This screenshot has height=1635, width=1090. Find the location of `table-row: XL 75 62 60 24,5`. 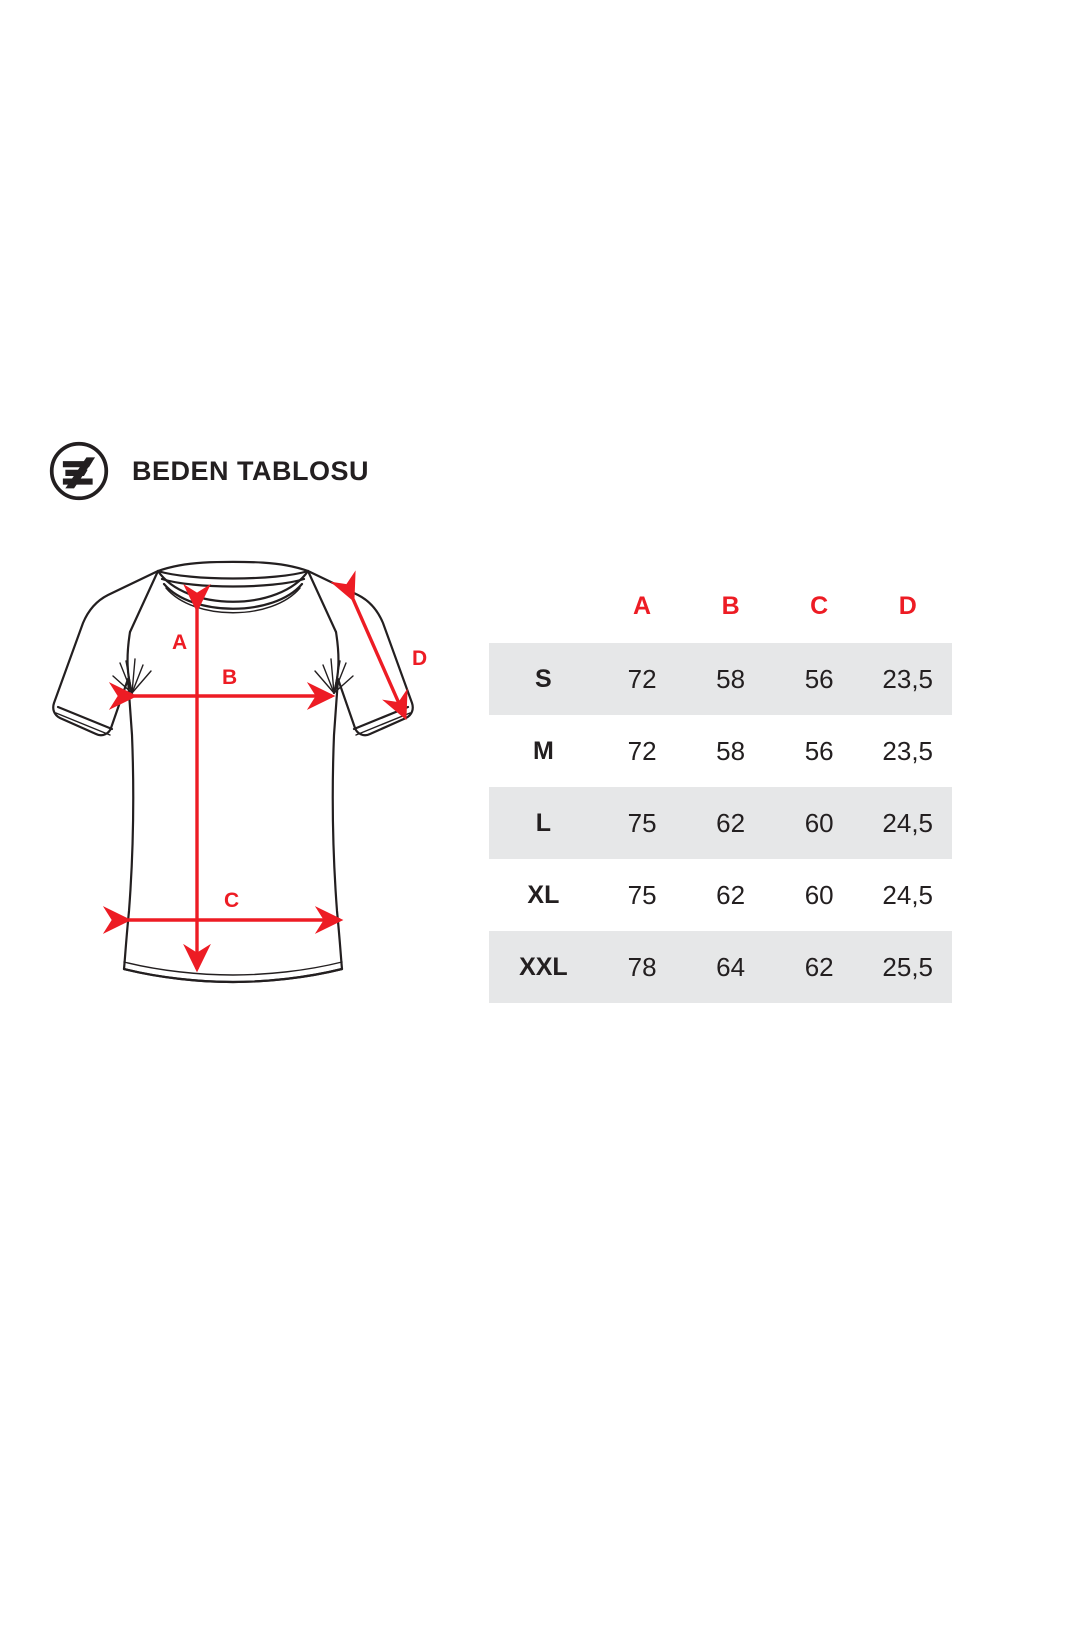

table-row: XL 75 62 60 24,5 is located at coordinates (720, 895).